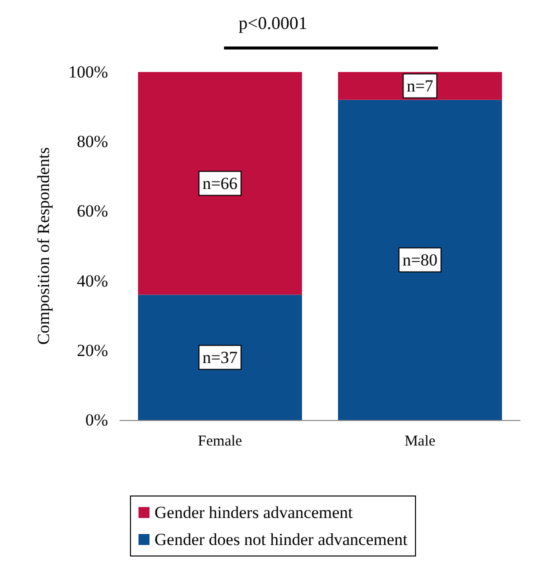 The height and width of the screenshot is (572, 546). I want to click on annotation: n=80, so click(420, 260).